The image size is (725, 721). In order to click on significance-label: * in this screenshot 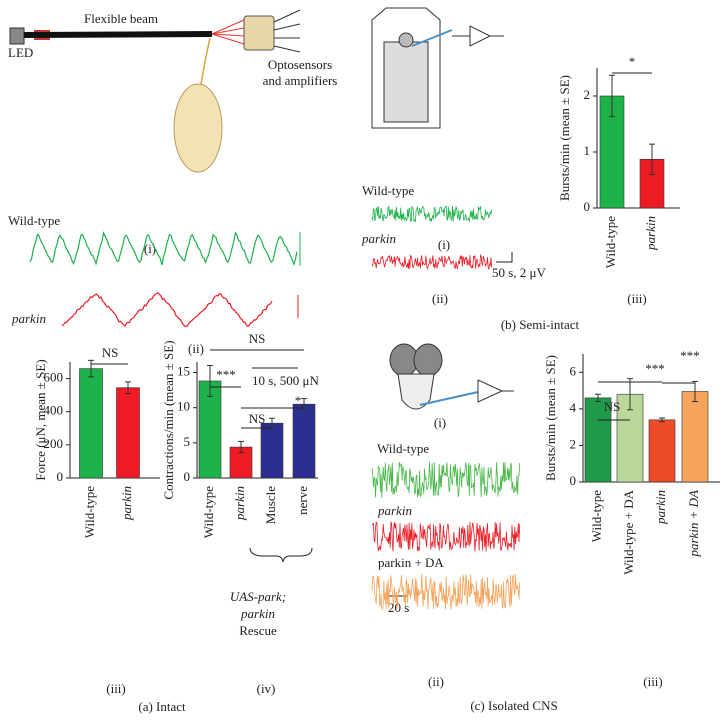, I will do `click(298, 400)`.